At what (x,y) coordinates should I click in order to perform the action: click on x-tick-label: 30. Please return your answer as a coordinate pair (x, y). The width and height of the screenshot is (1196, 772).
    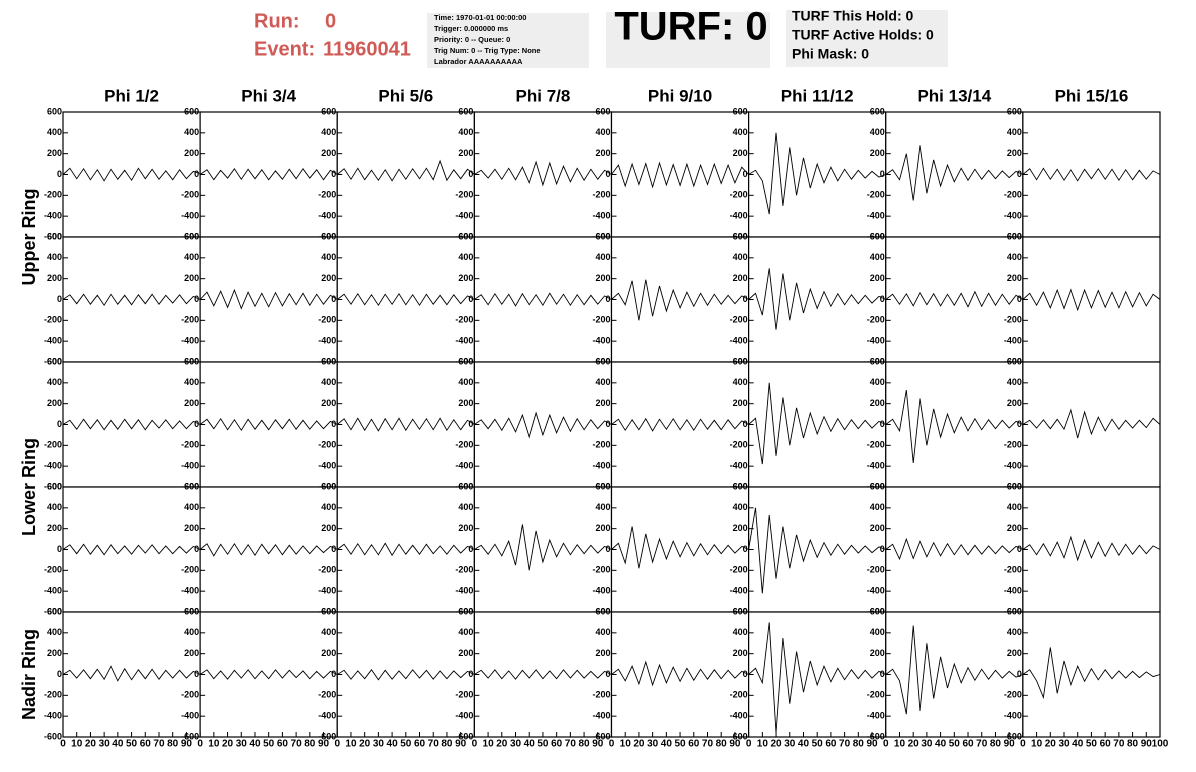
    Looking at the image, I should click on (242, 744).